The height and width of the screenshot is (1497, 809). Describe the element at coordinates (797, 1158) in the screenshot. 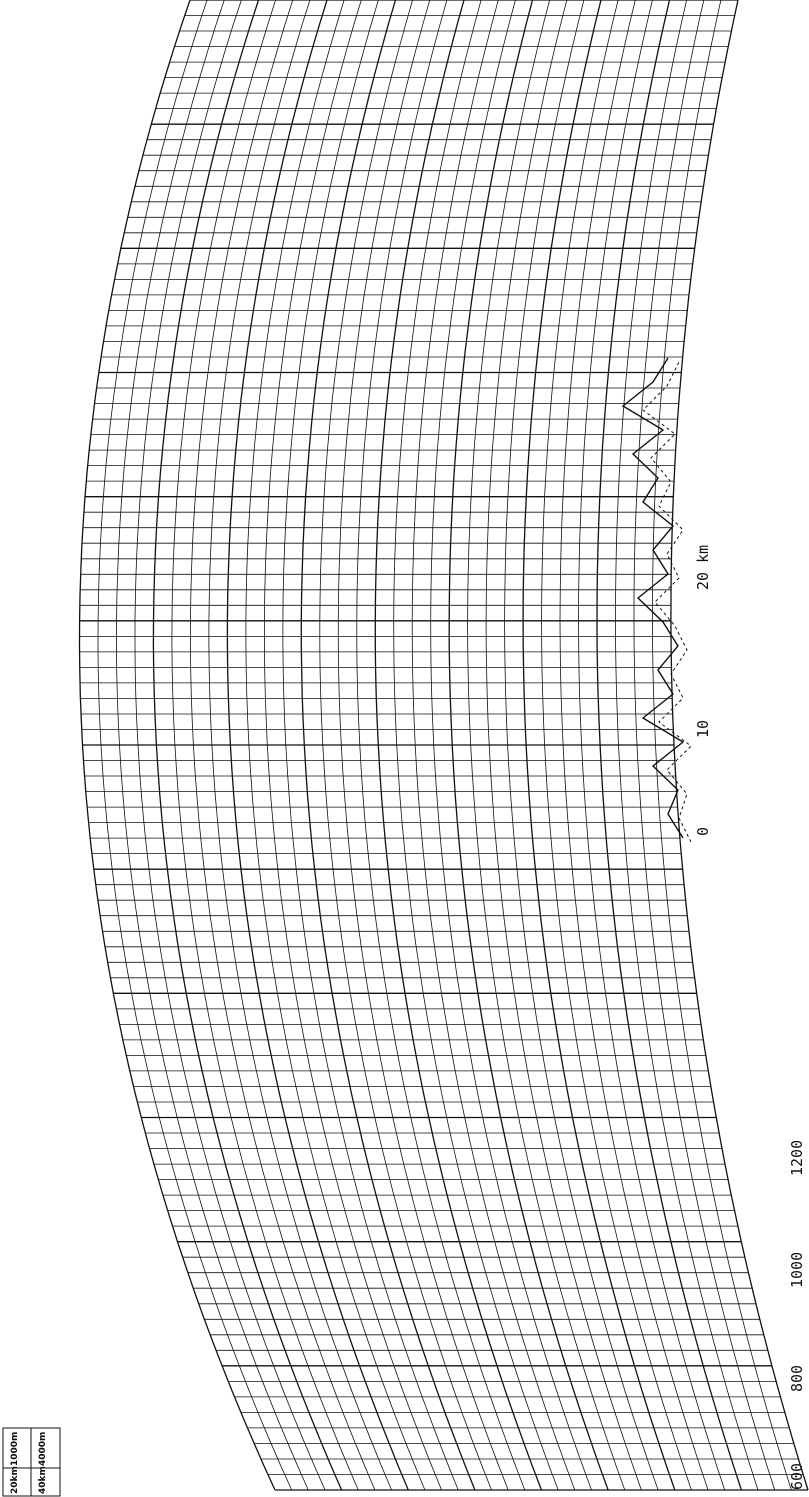

I see `vertical-tick-label: 1200` at that location.